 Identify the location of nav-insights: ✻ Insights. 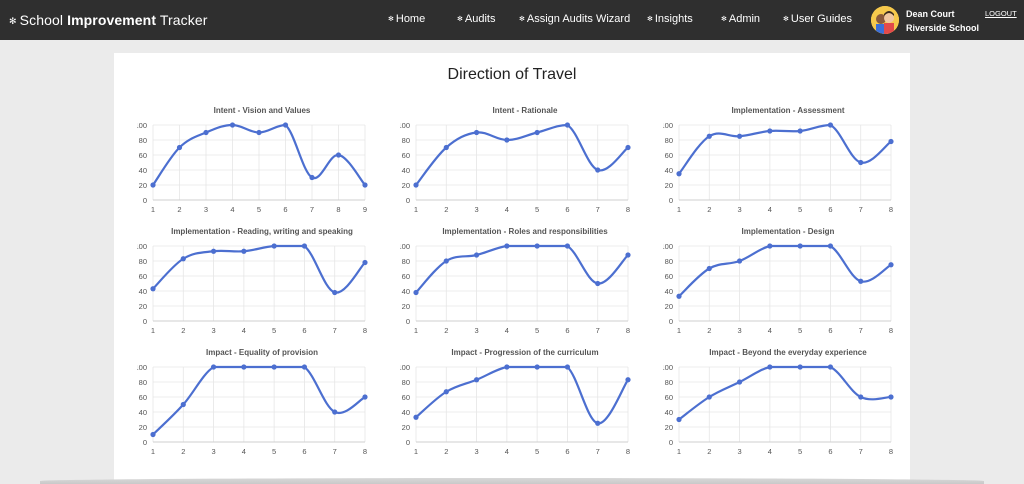
(670, 19).